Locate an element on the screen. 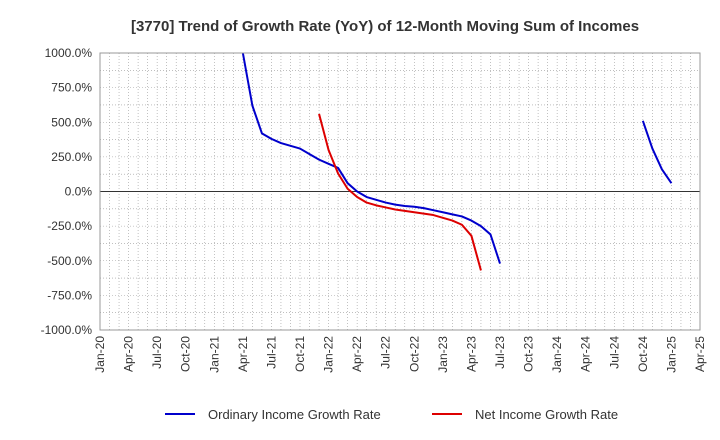  x-tick-label: Jan-23 is located at coordinates (443, 354).